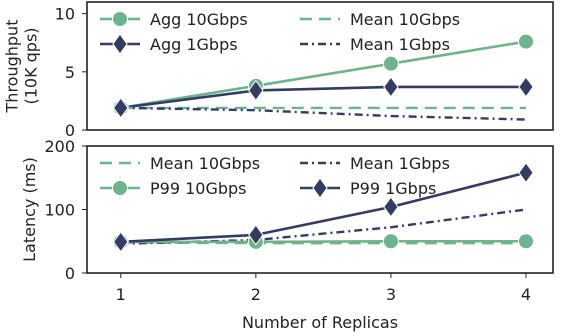 Image resolution: width=561 pixels, height=335 pixels. What do you see at coordinates (323, 241) in the screenshot?
I see `series-line-p99-10gbps` at bounding box center [323, 241].